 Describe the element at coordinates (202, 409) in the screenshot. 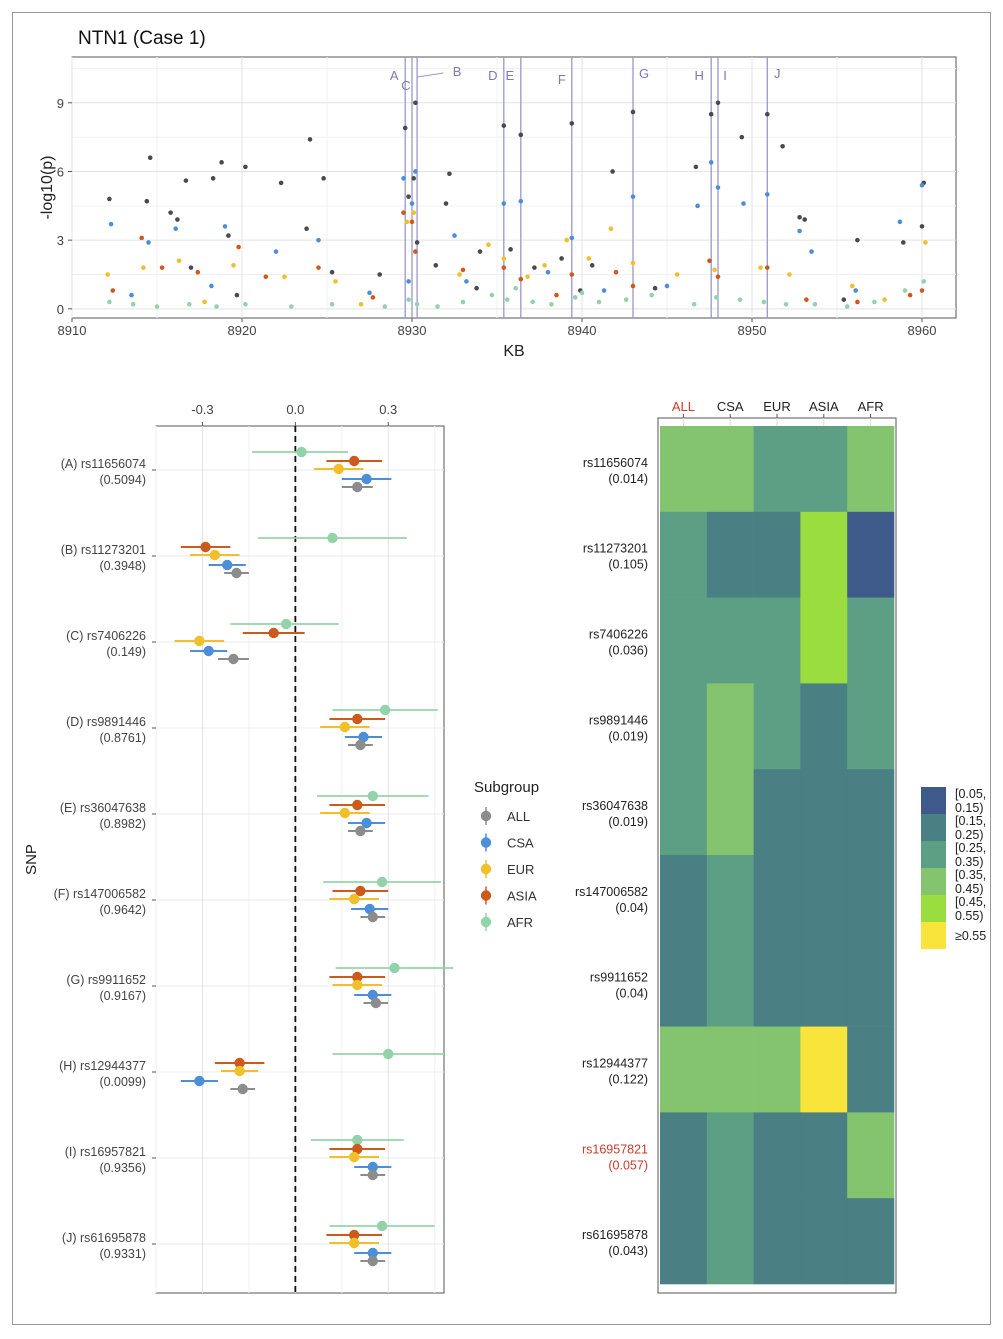

I see `forest-x-tick-label: -0.3` at that location.